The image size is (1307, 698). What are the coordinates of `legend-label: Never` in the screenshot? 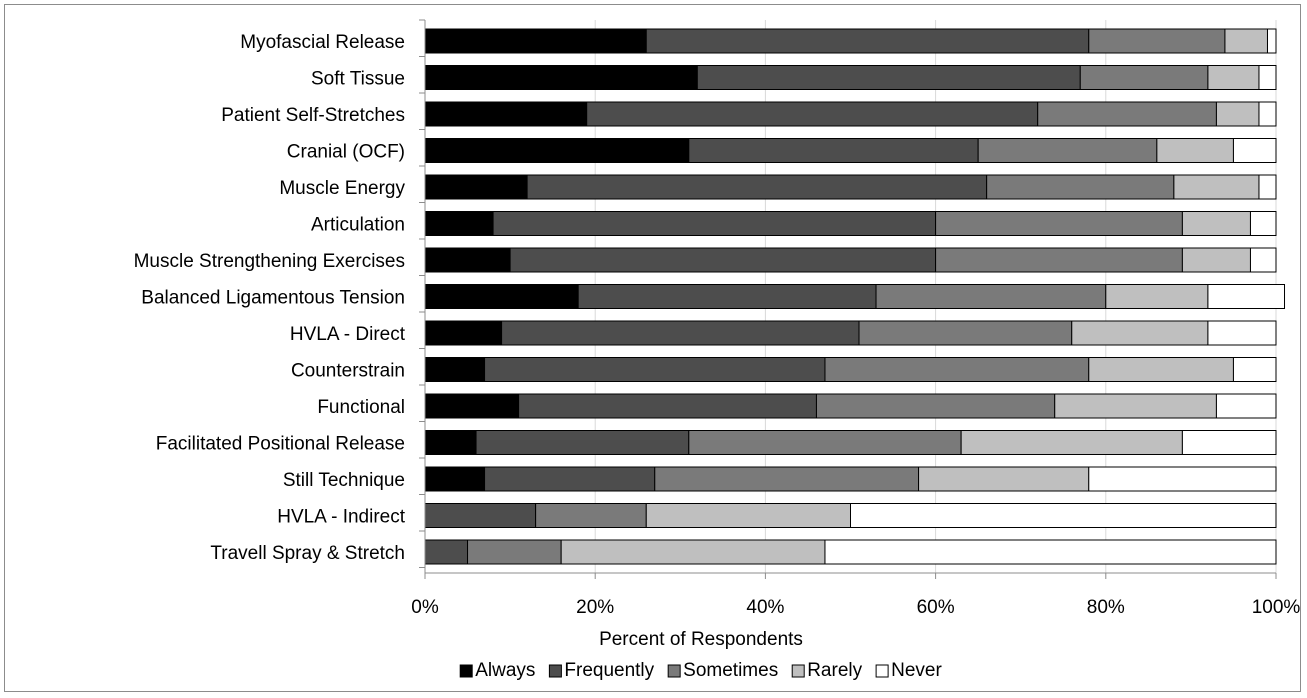 It's located at (916, 670).